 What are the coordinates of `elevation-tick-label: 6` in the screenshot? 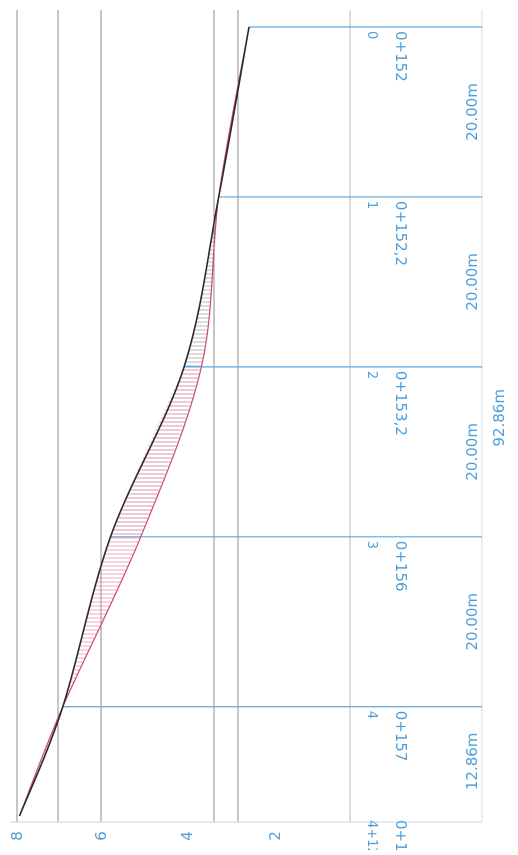 It's located at (101, 836).